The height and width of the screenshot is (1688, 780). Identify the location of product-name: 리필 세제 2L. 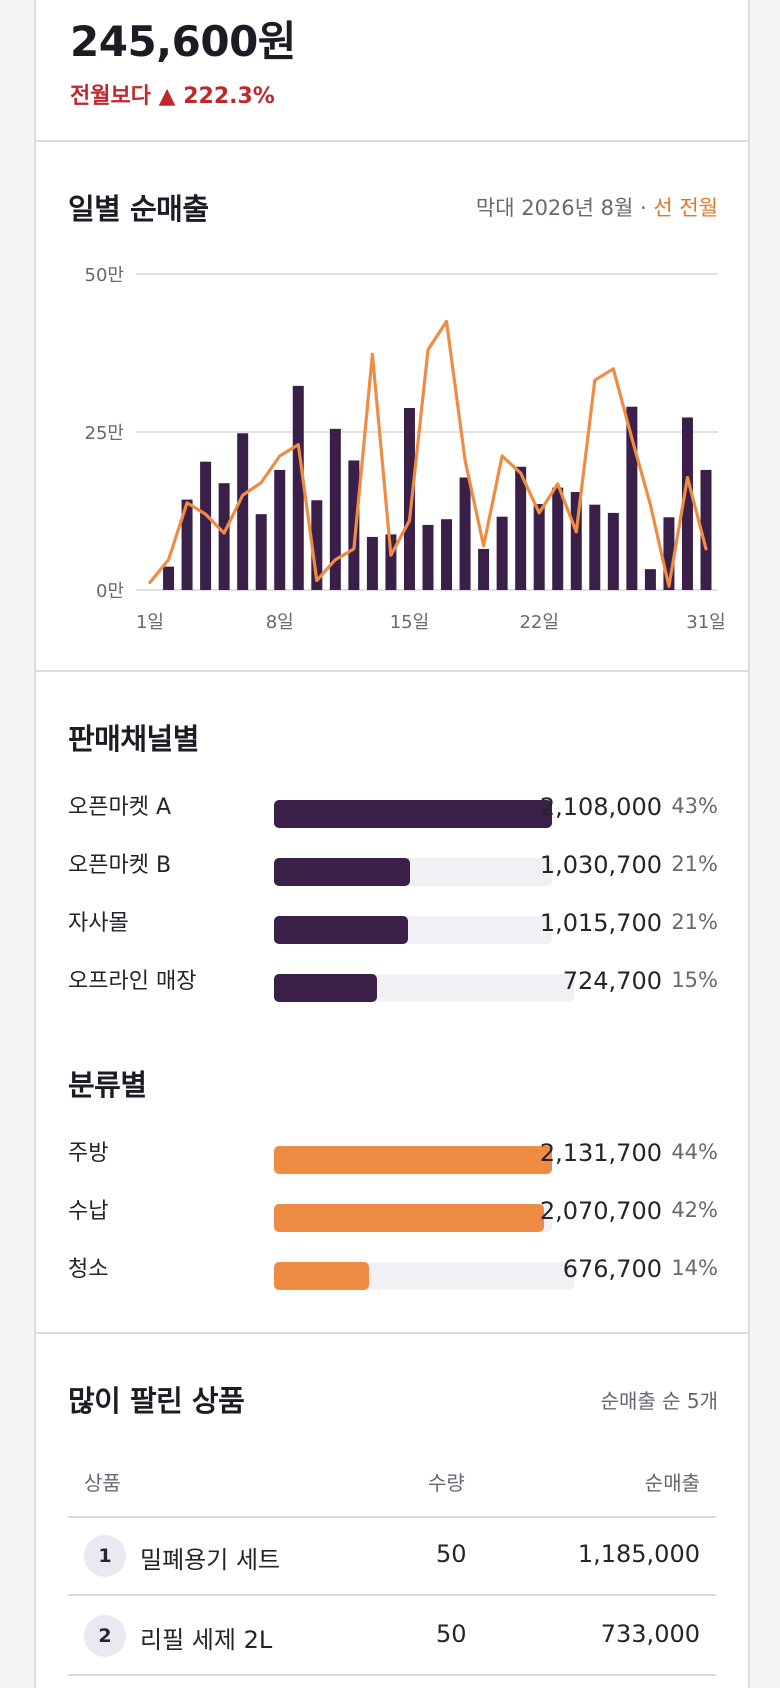
(206, 1640).